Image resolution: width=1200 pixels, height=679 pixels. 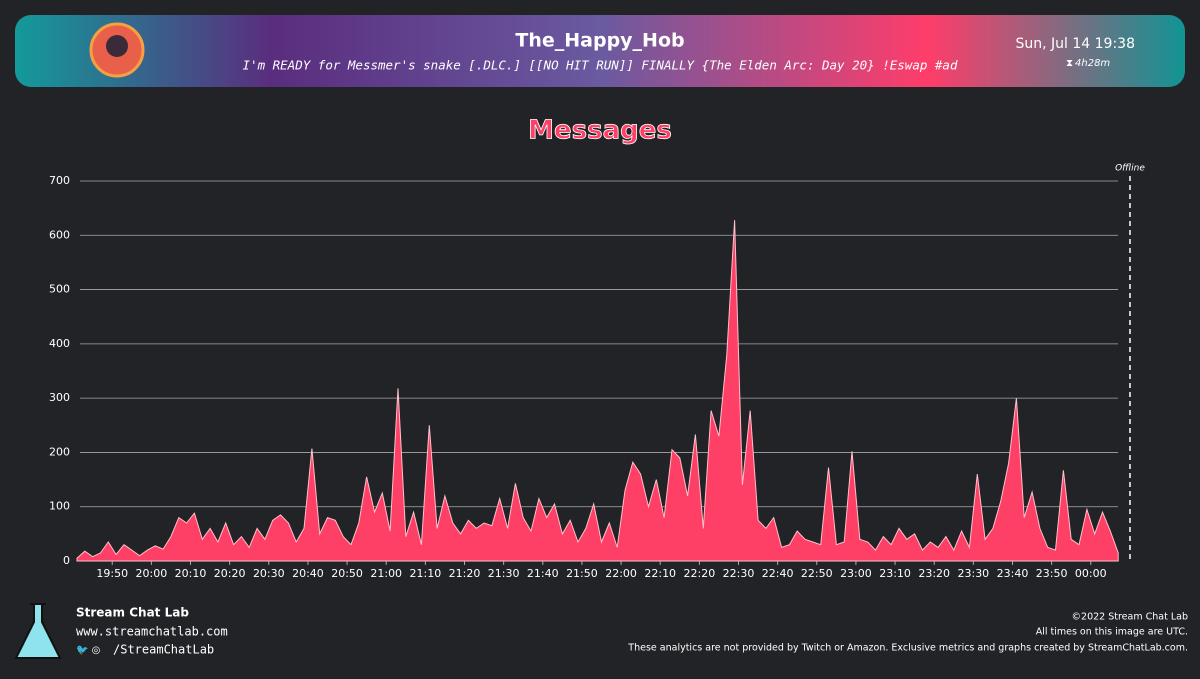 I want to click on y-tick-label: 600, so click(x=59, y=234).